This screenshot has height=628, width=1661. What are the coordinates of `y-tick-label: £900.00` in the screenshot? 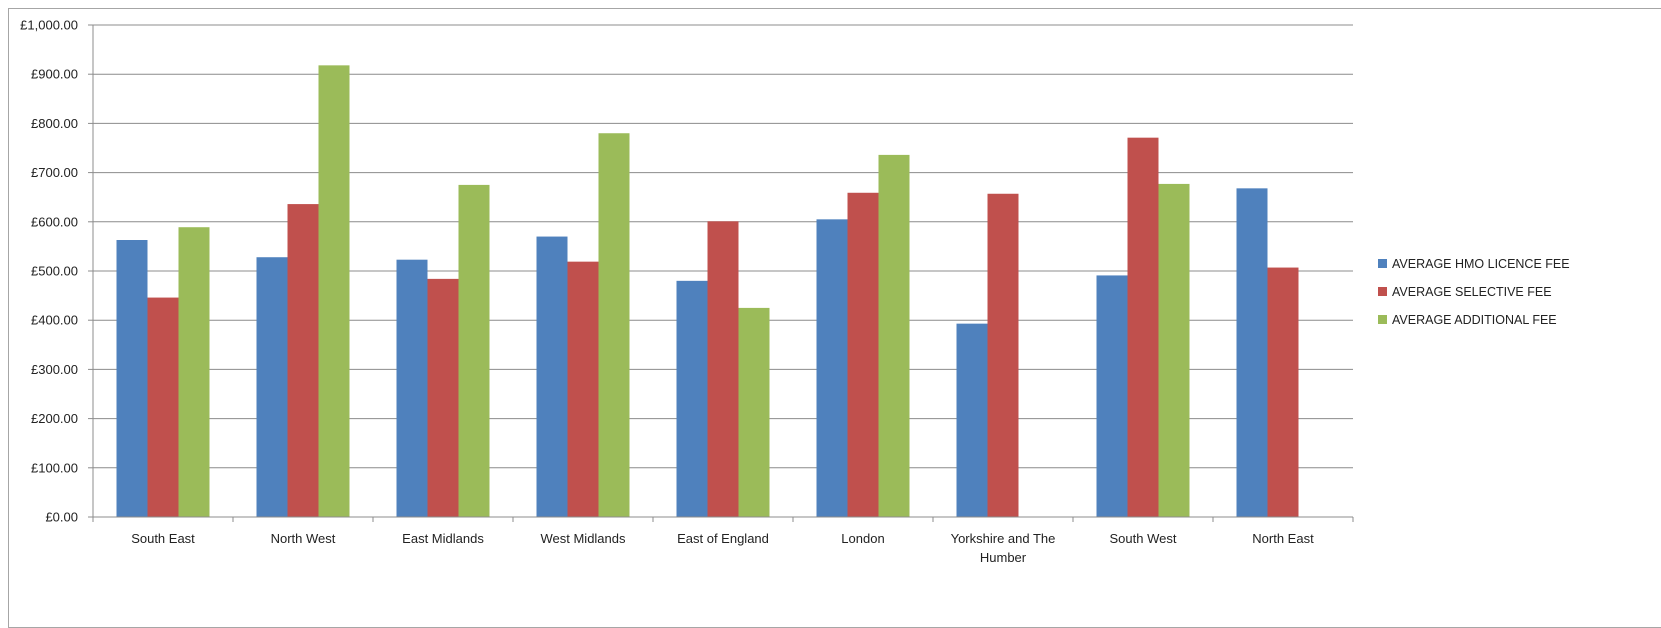 It's located at (54, 74).